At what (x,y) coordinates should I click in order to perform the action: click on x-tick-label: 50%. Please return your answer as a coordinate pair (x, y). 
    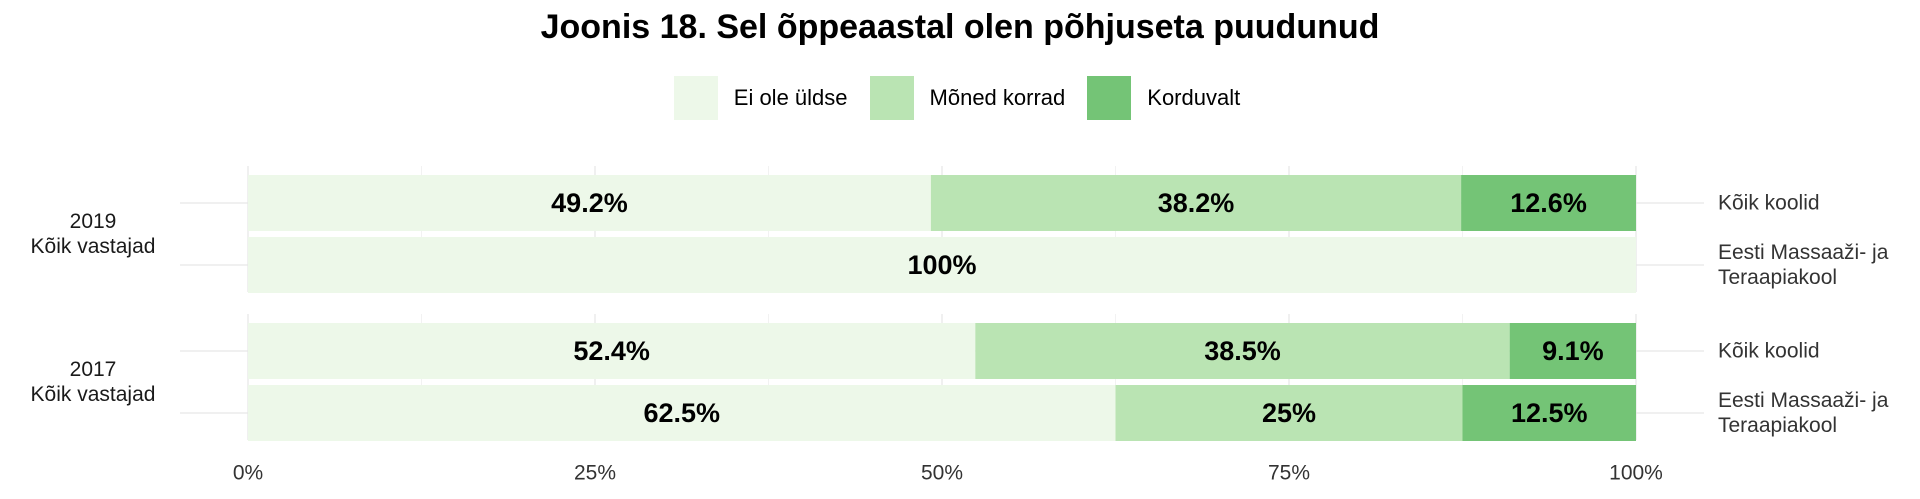
    Looking at the image, I should click on (942, 473).